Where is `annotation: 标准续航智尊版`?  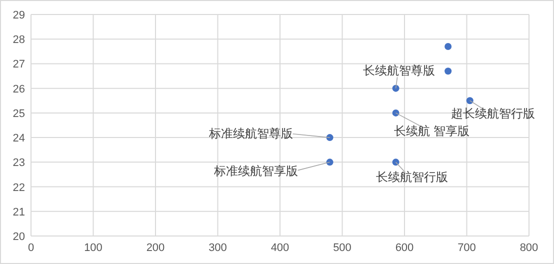 annotation: 标准续航智尊版 is located at coordinates (250, 133).